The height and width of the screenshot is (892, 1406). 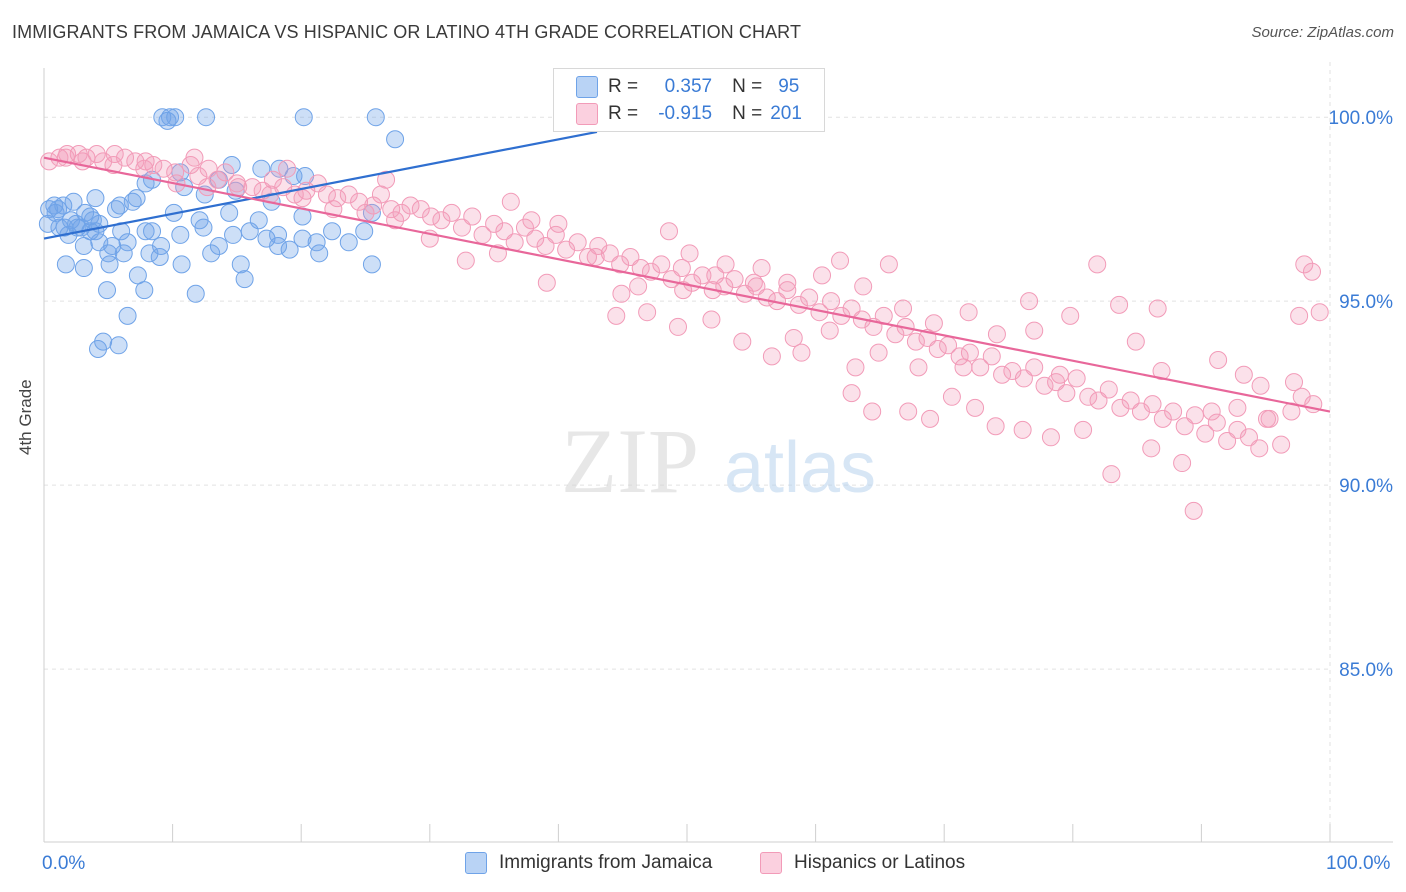 What do you see at coordinates (862, 863) in the screenshot?
I see `legend-item-hispanic: Hispanics or Latinos` at bounding box center [862, 863].